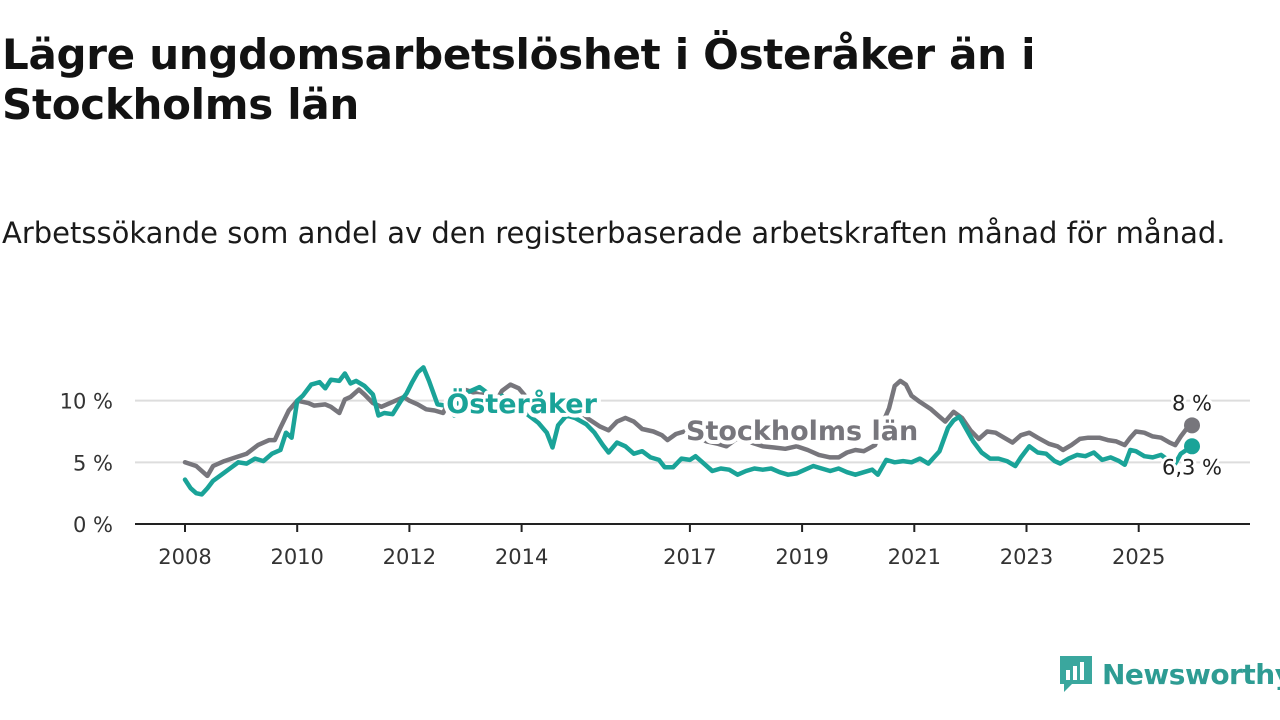 Image resolution: width=1280 pixels, height=720 pixels. I want to click on x-tick-label: 2014, so click(521, 557).